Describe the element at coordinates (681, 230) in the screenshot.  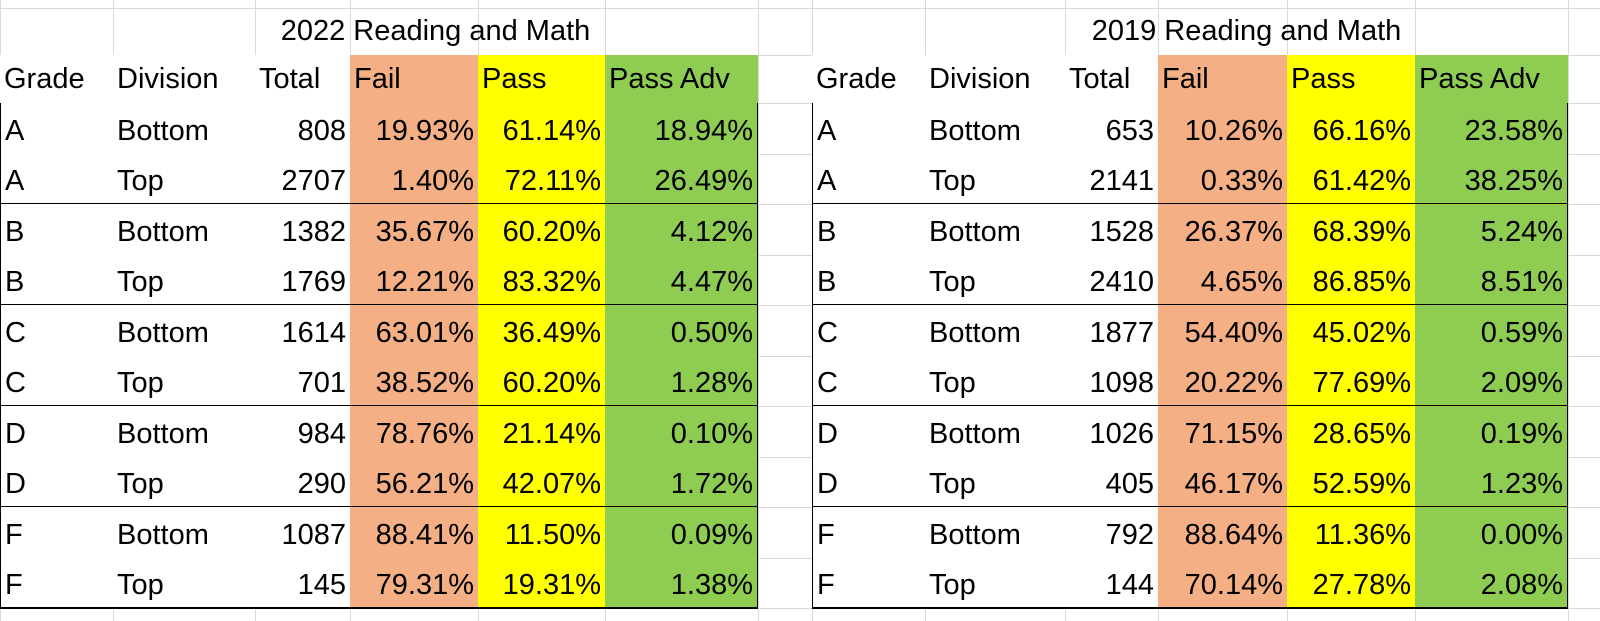
I see `table-cell: 4.12%` at that location.